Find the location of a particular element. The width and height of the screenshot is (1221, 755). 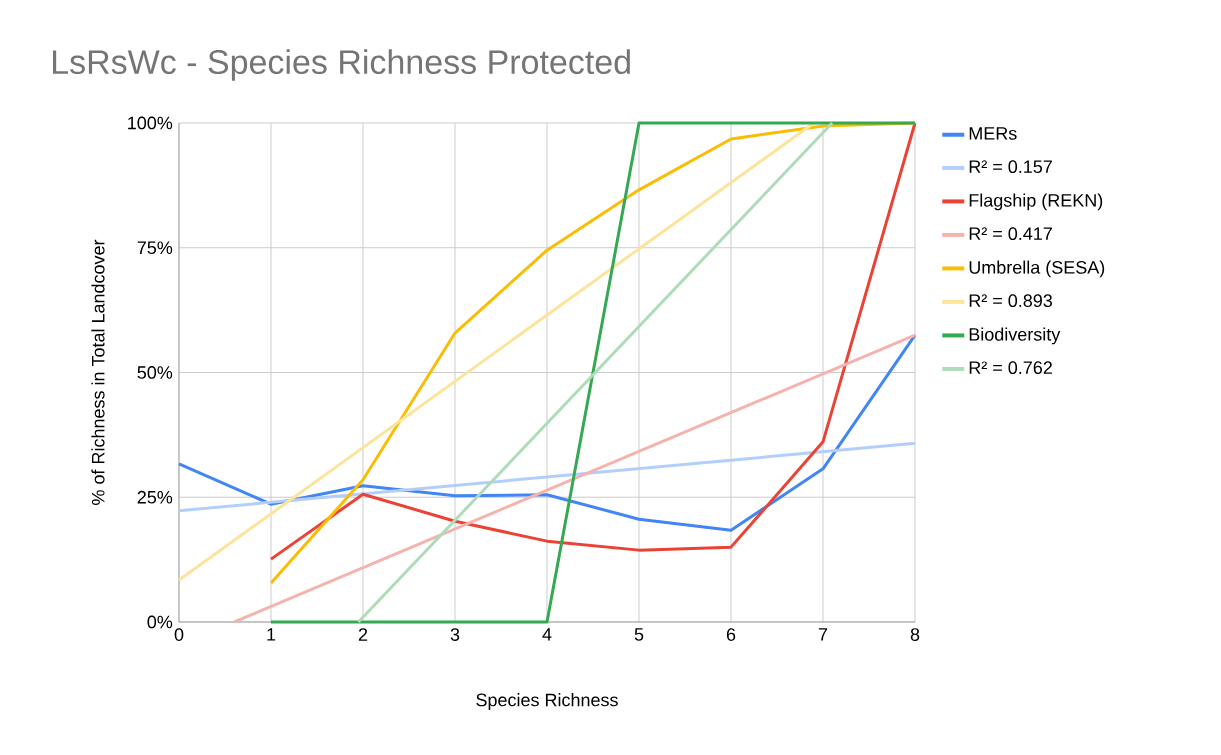

x-tick-label: 4 is located at coordinates (547, 634).